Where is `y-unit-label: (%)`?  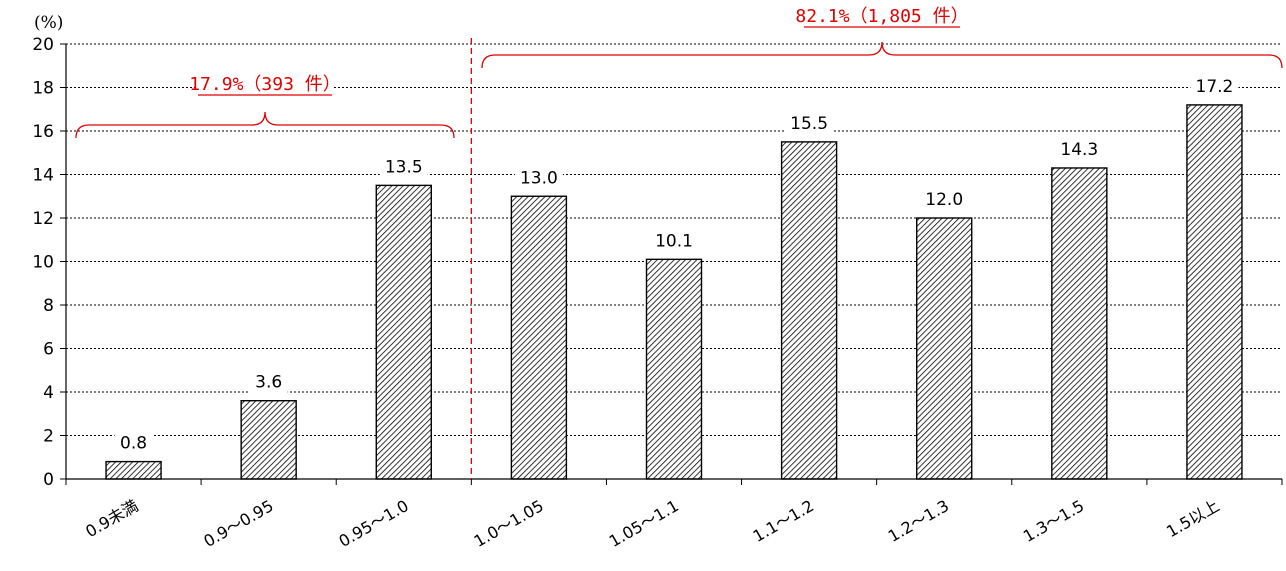 y-unit-label: (%) is located at coordinates (48, 23).